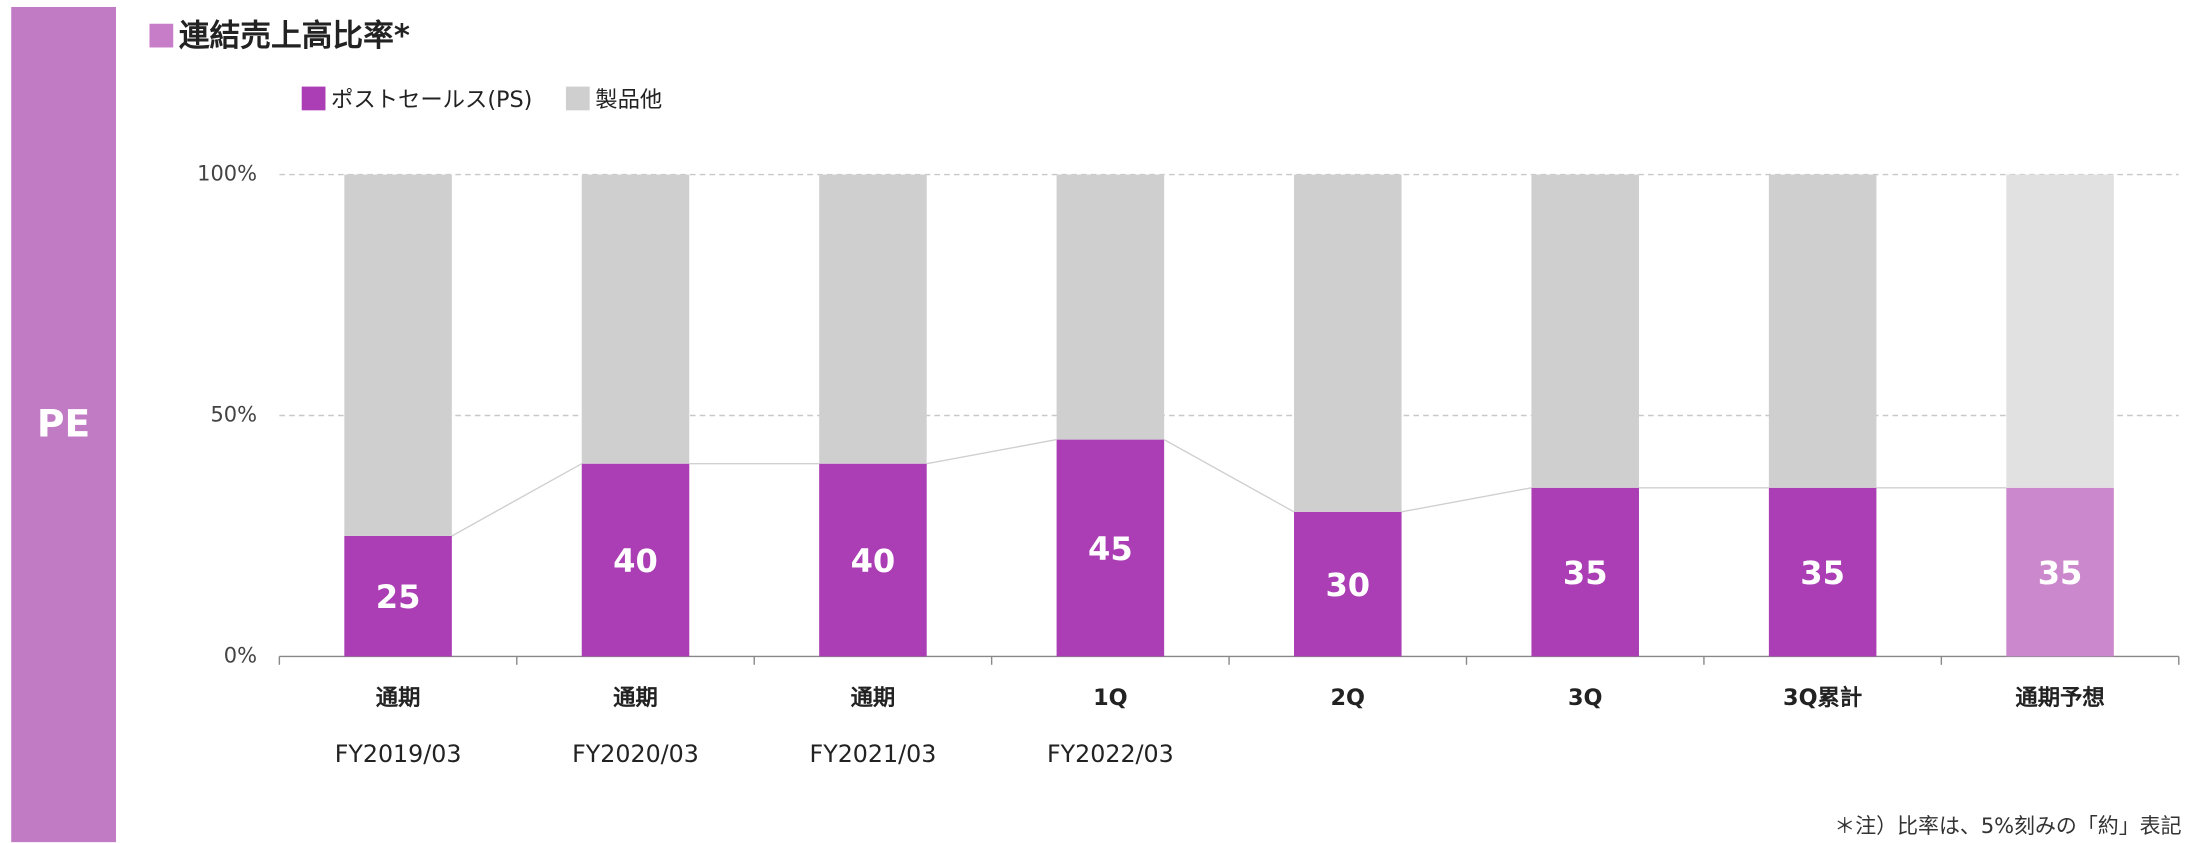 The image size is (2190, 843). I want to click on y-tick-label: 50%, so click(233, 414).